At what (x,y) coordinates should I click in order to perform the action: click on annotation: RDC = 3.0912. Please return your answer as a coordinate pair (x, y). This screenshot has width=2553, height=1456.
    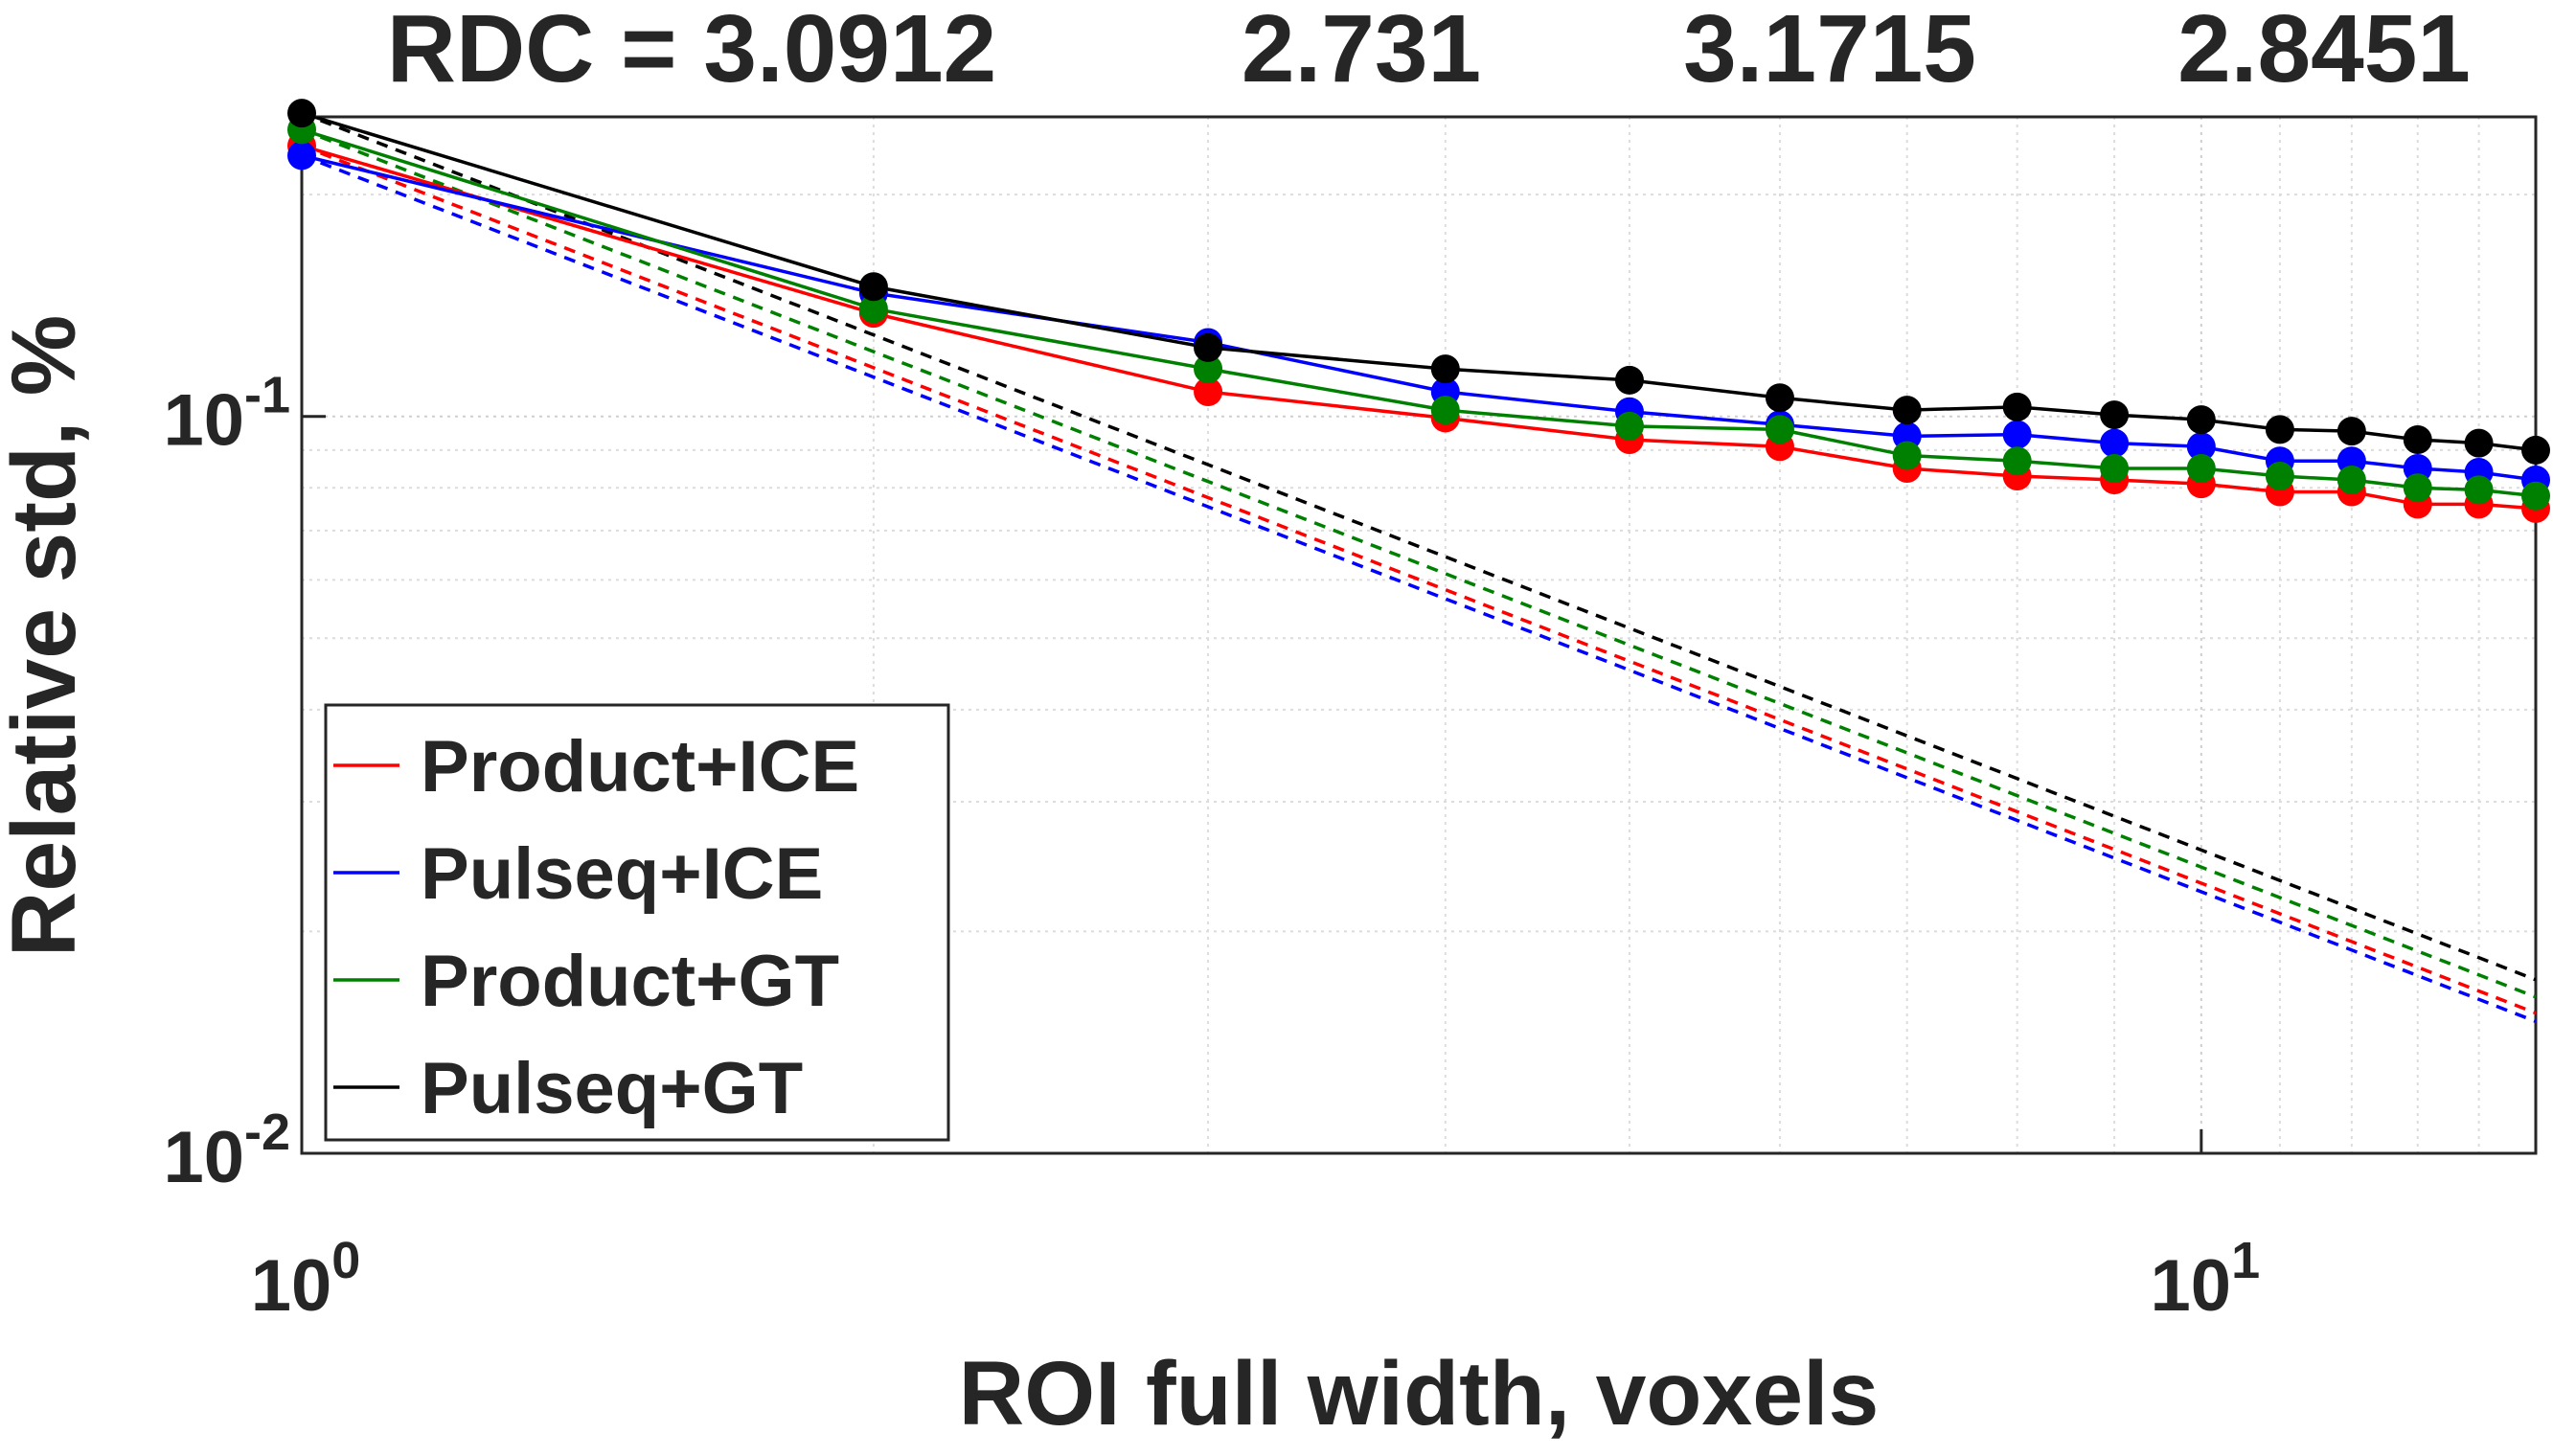
    Looking at the image, I should click on (691, 51).